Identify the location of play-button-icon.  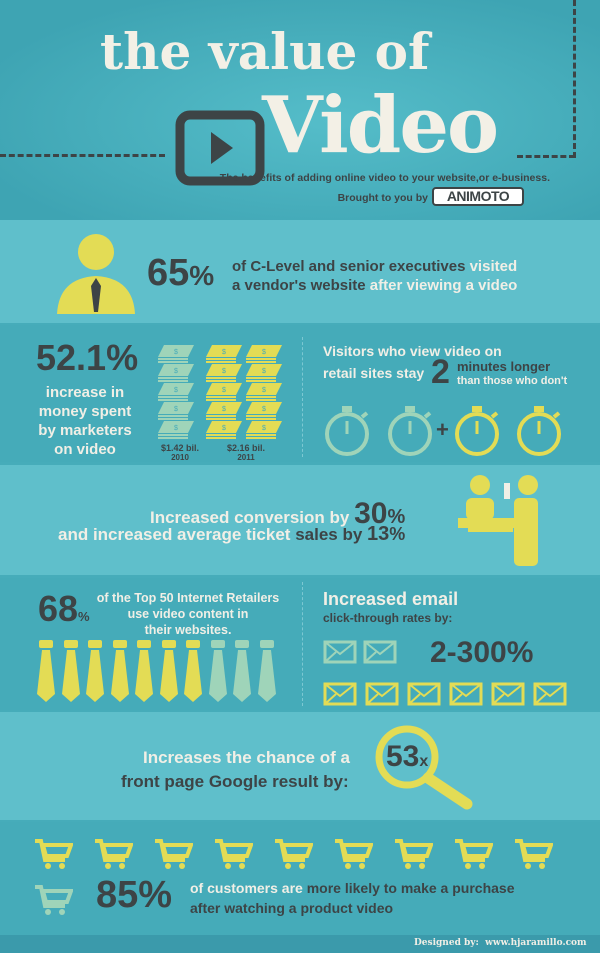
(220, 148).